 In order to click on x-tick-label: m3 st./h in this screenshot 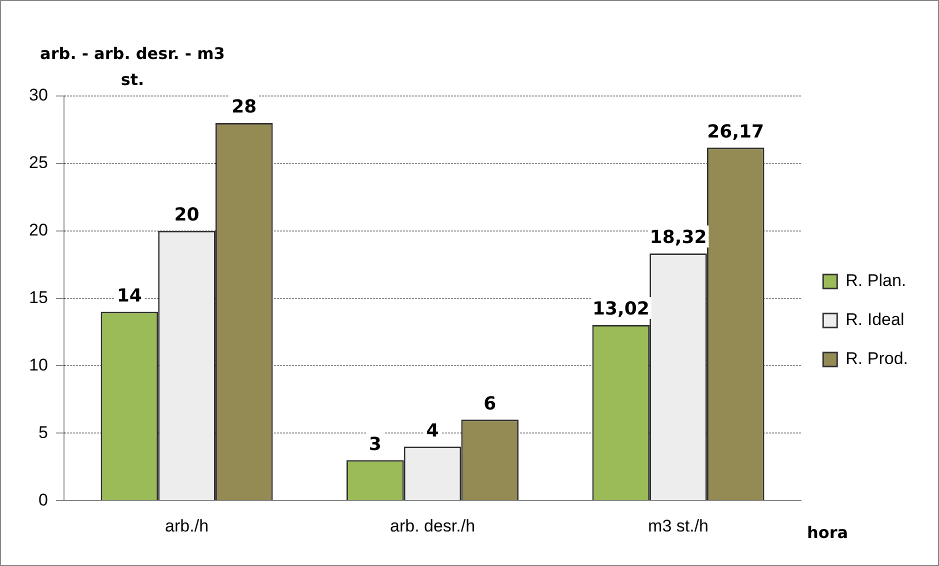, I will do `click(678, 526)`.